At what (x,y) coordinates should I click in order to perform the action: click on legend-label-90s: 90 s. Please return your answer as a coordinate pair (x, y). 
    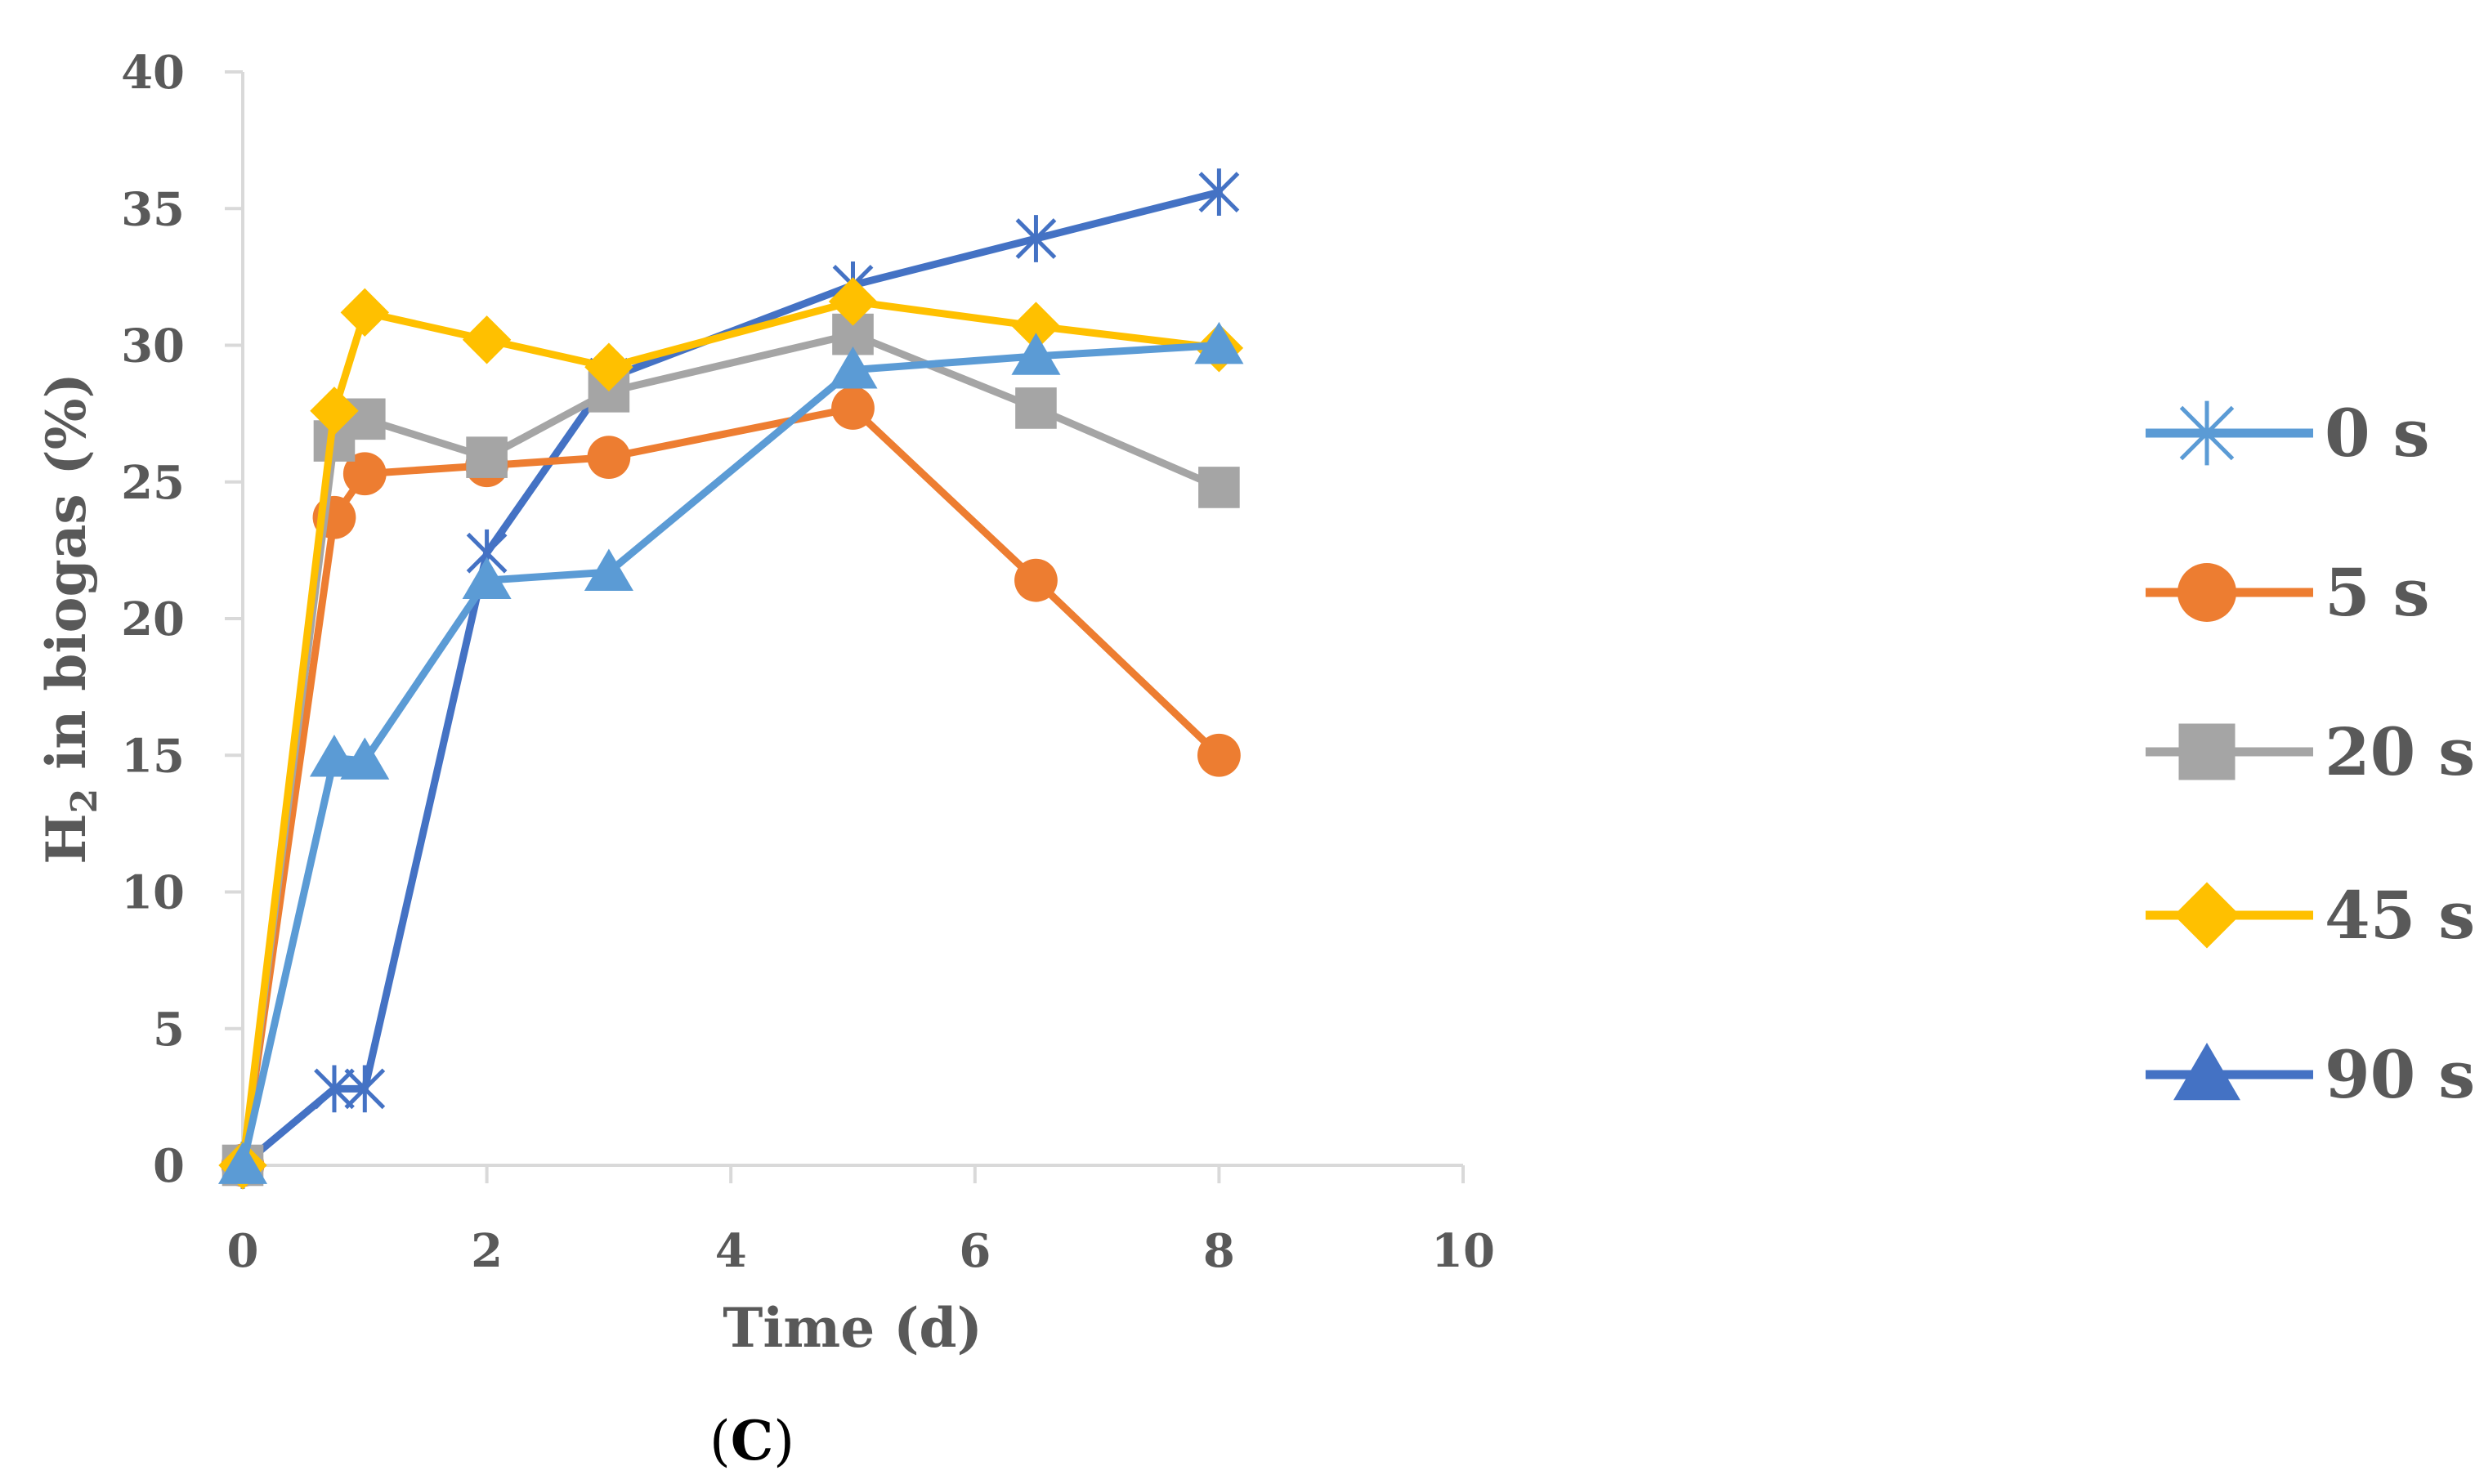
    Looking at the image, I should click on (2400, 1074).